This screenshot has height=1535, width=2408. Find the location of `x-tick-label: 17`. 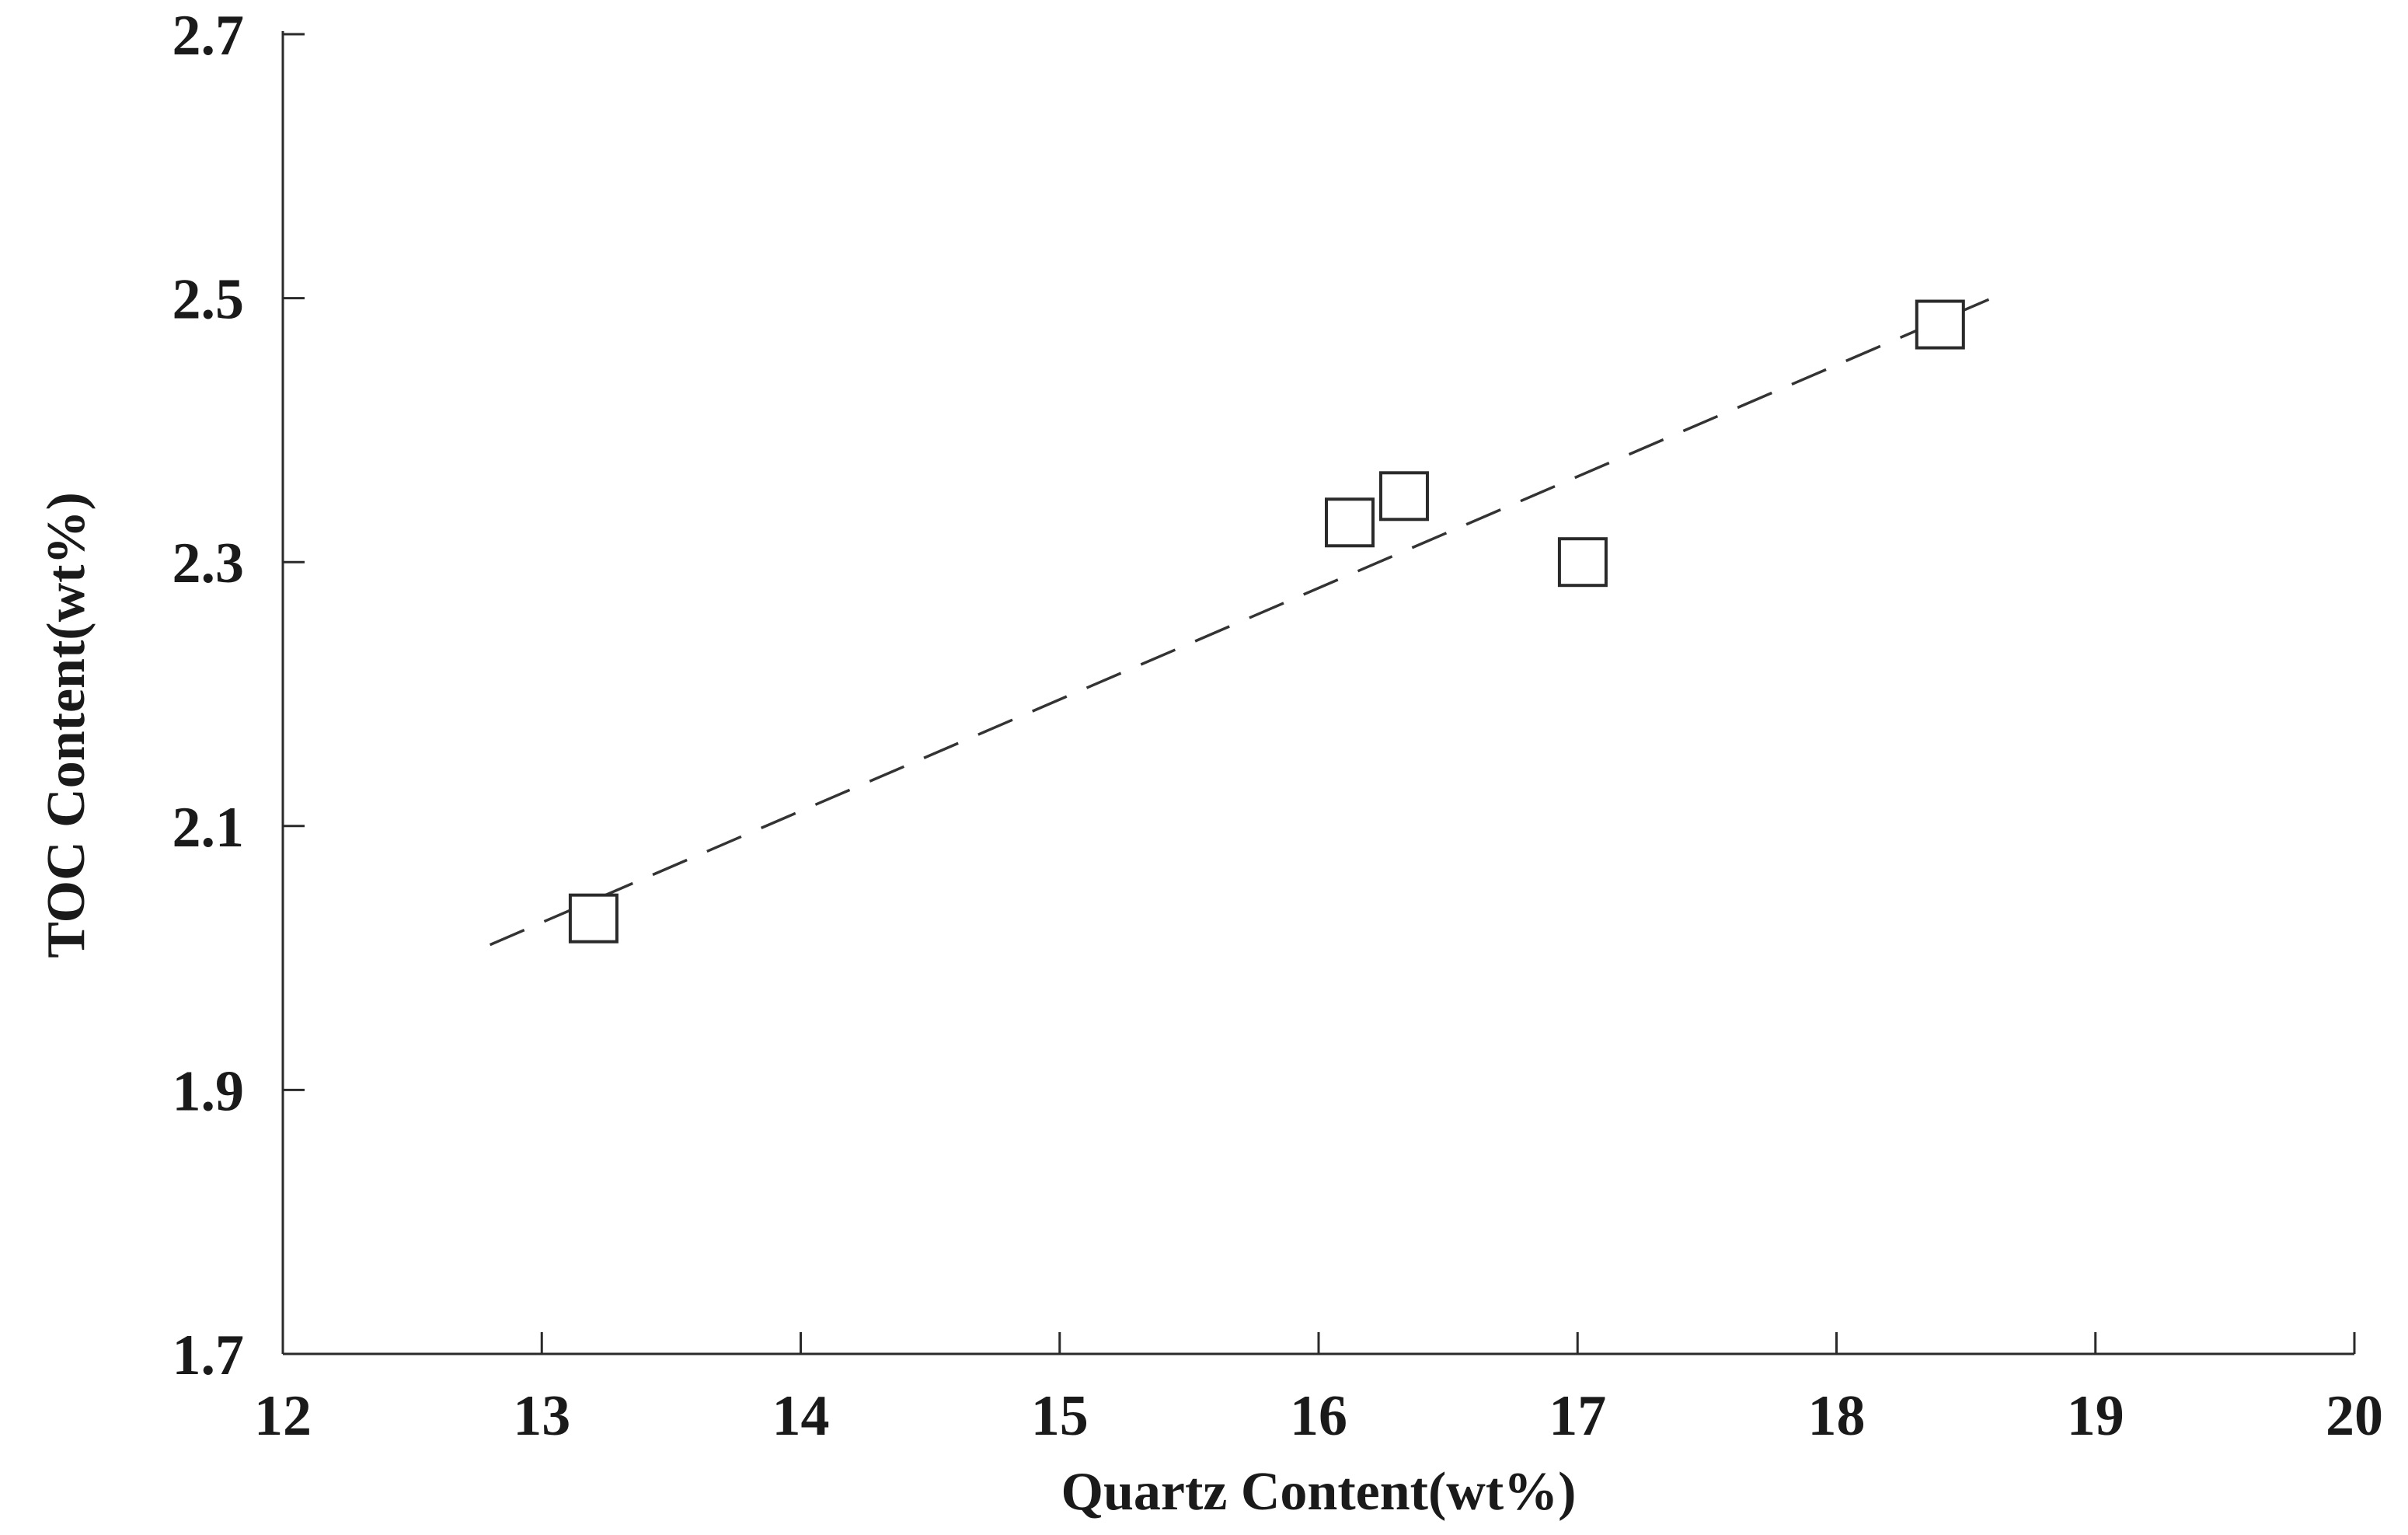

x-tick-label: 17 is located at coordinates (1577, 1416).